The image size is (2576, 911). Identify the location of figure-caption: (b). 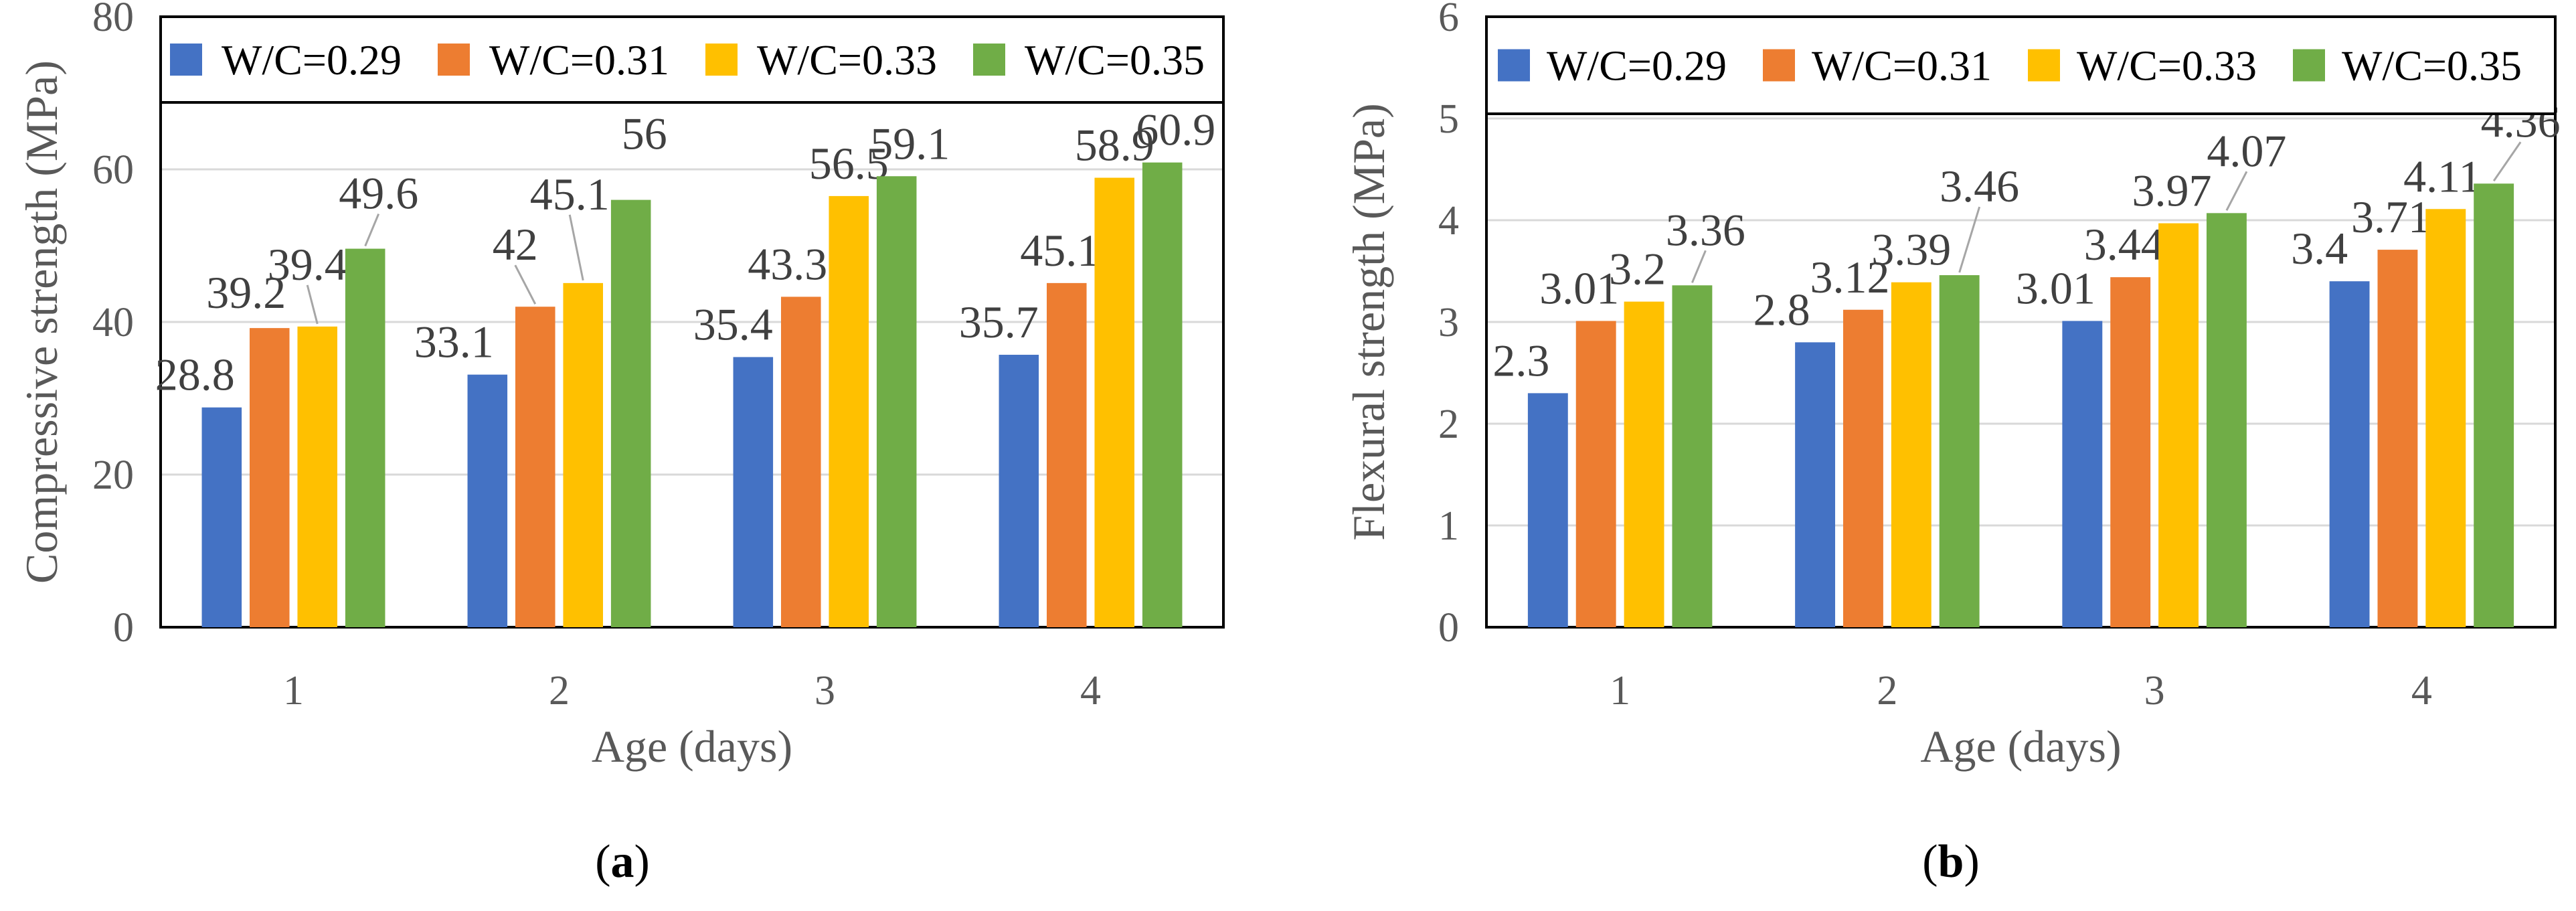
(1951, 862).